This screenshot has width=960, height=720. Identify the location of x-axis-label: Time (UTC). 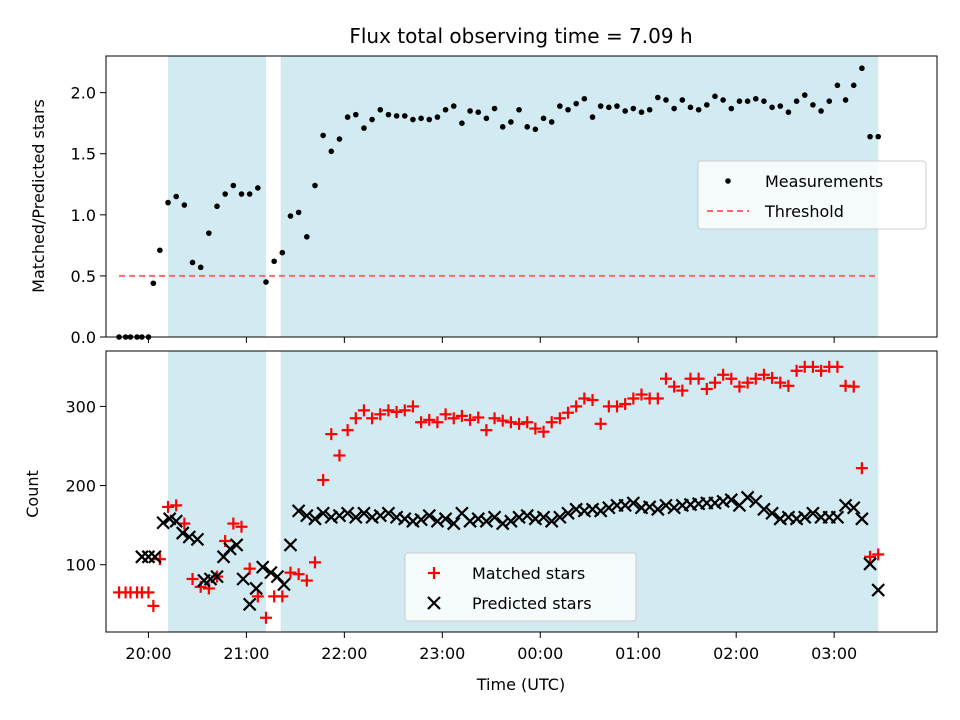
(520, 684).